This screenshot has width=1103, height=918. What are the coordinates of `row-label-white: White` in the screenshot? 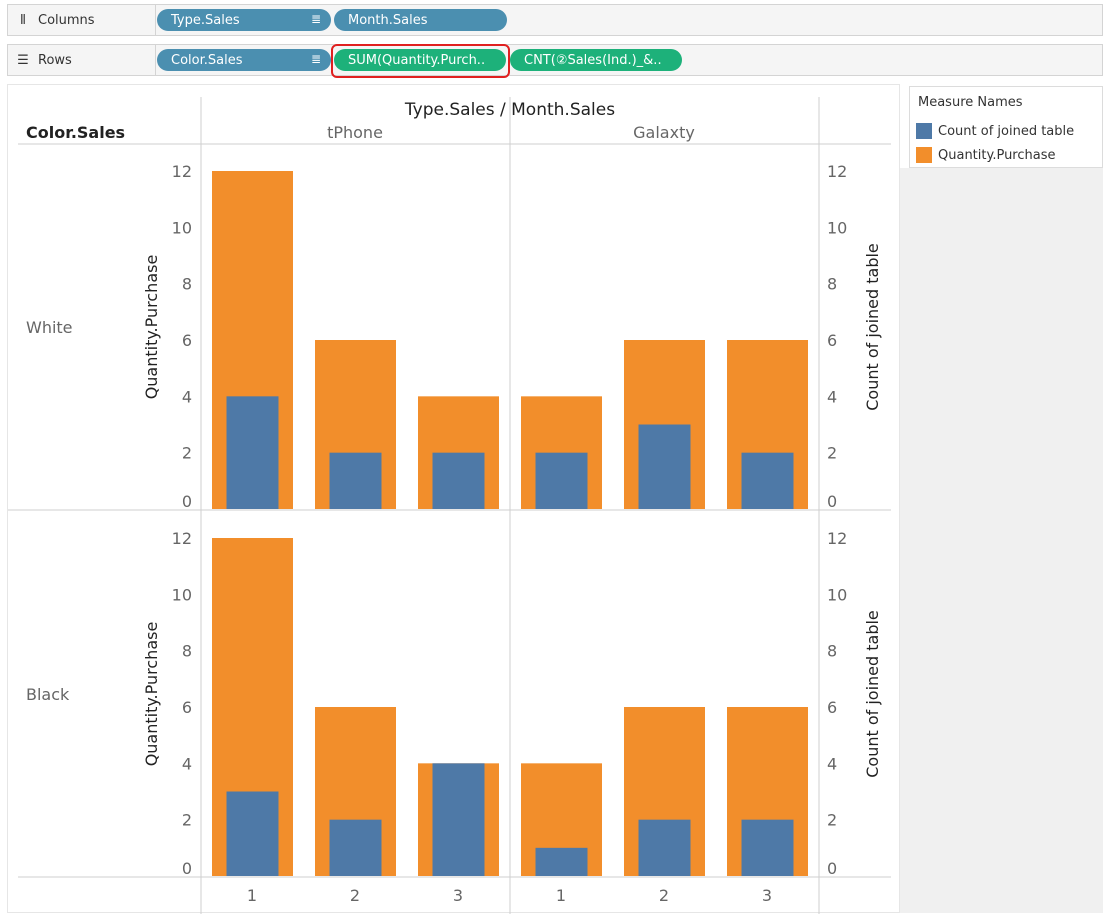 It's located at (49, 327).